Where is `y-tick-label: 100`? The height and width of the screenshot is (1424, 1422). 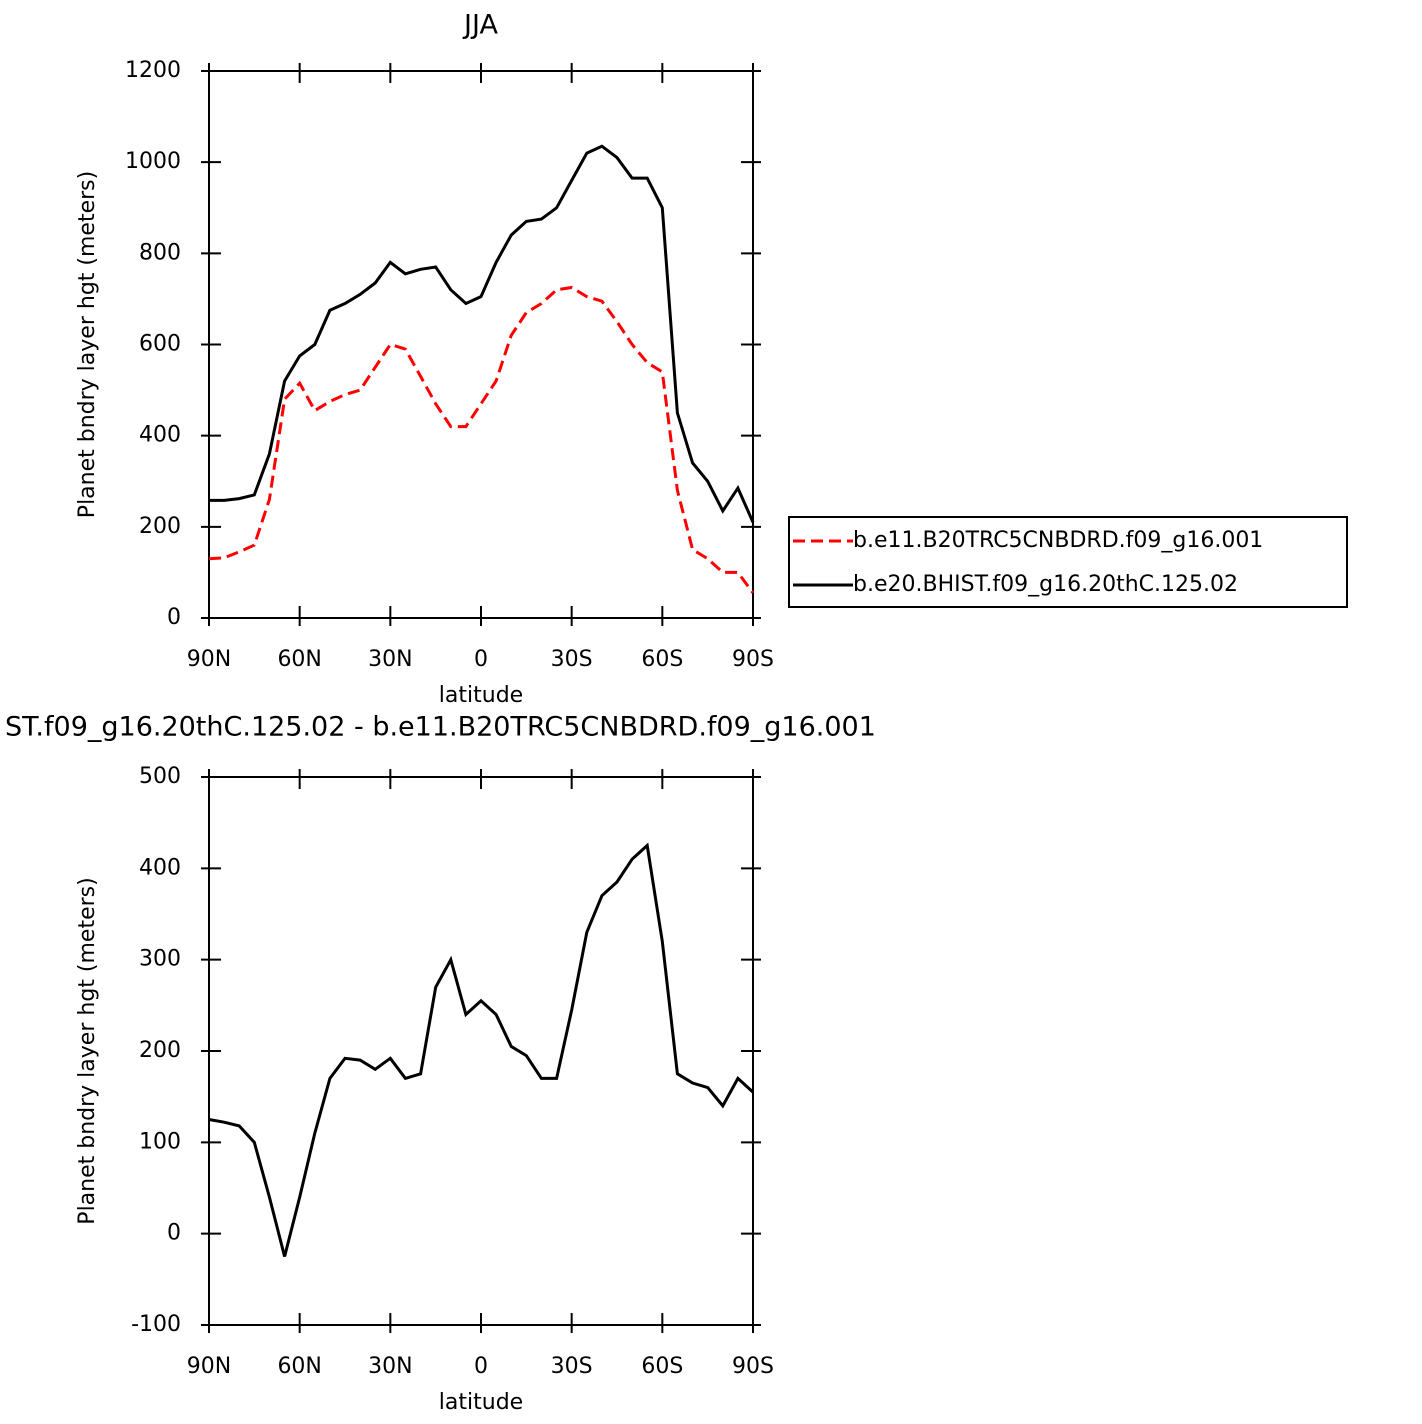 y-tick-label: 100 is located at coordinates (160, 1141).